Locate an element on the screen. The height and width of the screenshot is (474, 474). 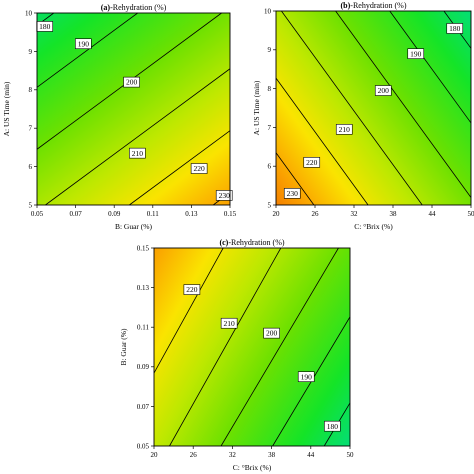
y-axis-label: B: Guar (%) is located at coordinates (123, 347).